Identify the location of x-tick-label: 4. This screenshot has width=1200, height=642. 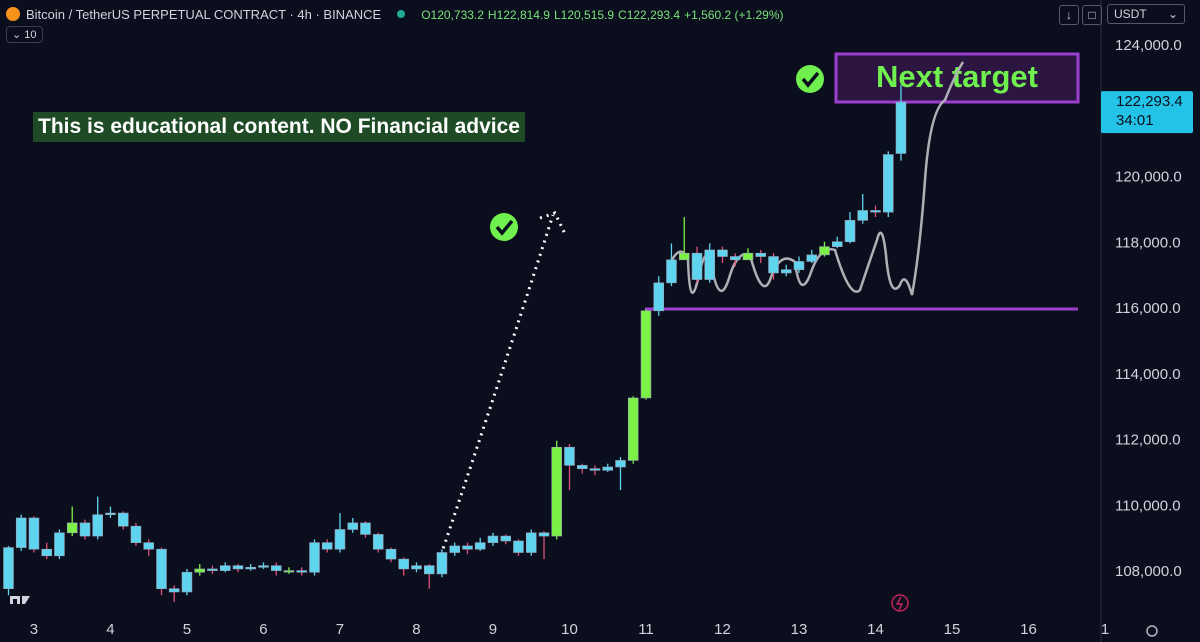
(110, 629).